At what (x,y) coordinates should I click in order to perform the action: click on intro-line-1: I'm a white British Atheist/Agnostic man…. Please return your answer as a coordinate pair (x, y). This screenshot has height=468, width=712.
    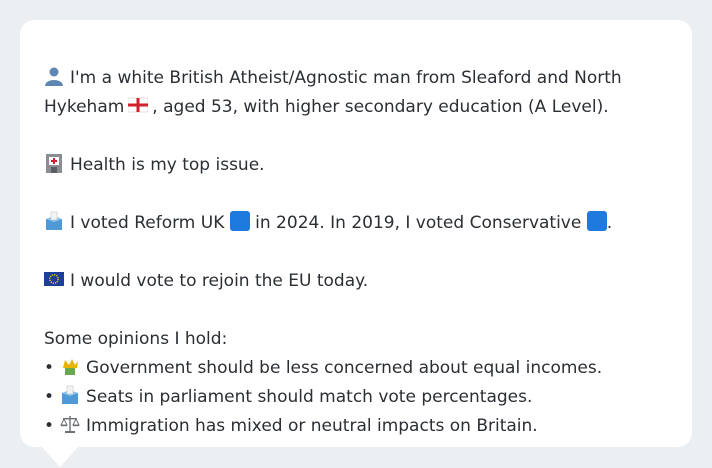
    Looking at the image, I should click on (356, 78).